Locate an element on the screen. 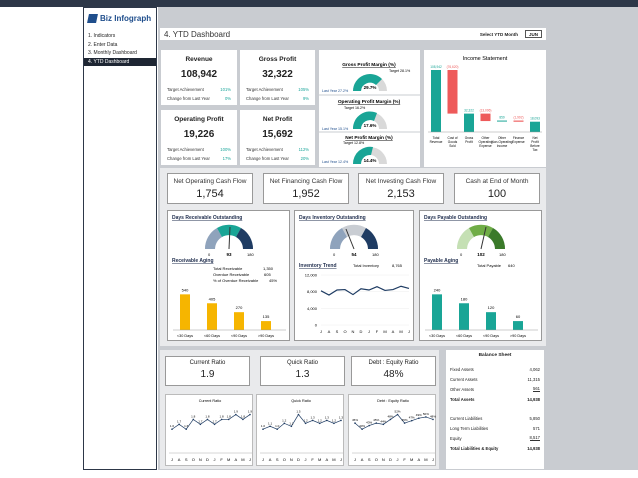  category-label: Income is located at coordinates (502, 146).